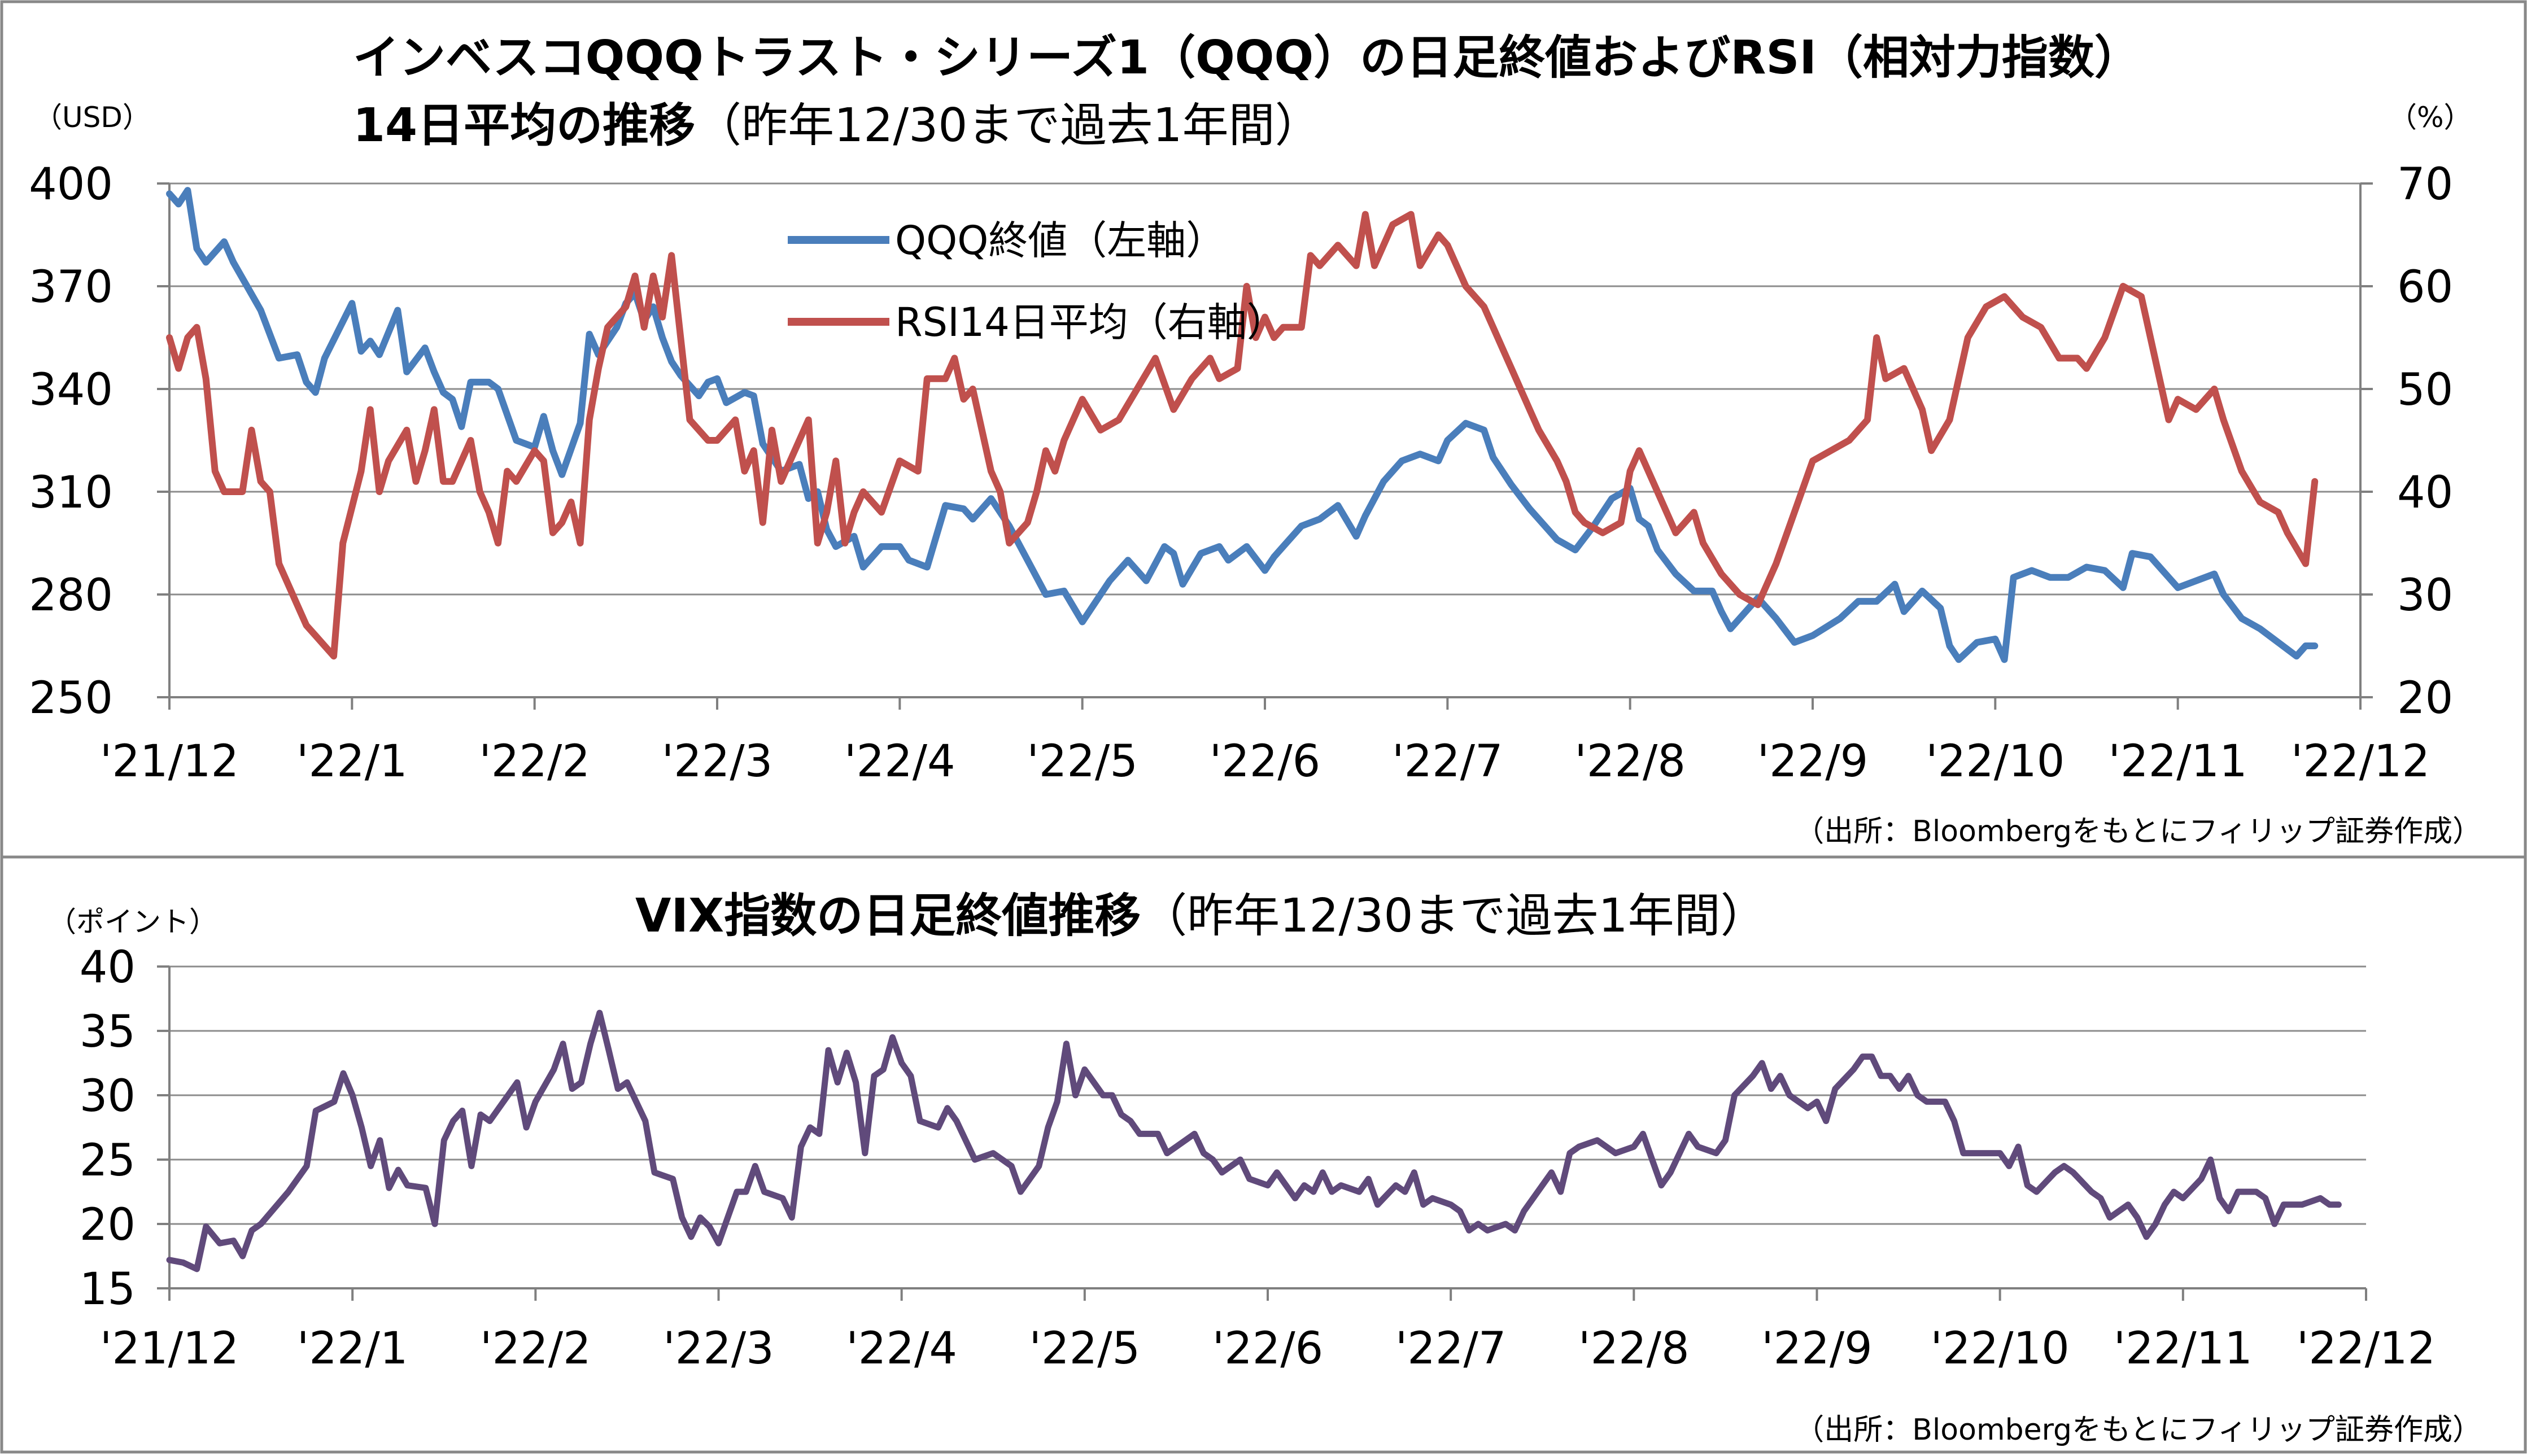 The image size is (2527, 1456). I want to click on qqq-right-axis-ticks: 20 30 40 50 60 70, so click(2406, 441).